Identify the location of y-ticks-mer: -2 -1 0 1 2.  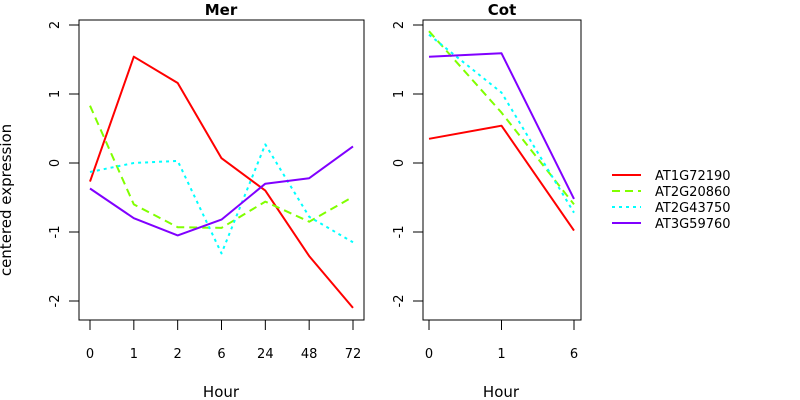
(63, 164).